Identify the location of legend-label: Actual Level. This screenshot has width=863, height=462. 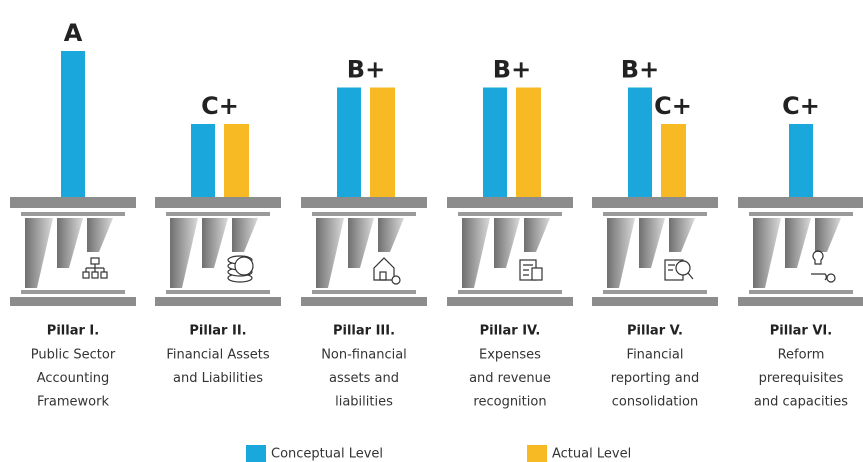
(591, 454).